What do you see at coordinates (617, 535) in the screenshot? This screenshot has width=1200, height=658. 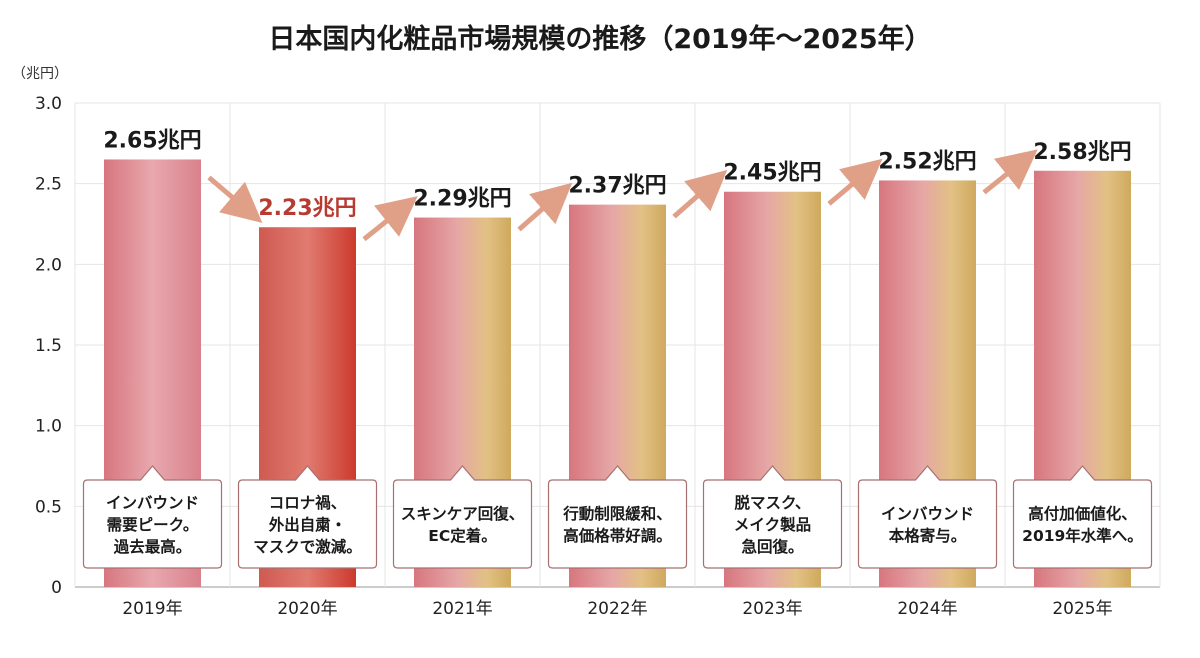 I see `annotation-text: 高価格帯好調。` at bounding box center [617, 535].